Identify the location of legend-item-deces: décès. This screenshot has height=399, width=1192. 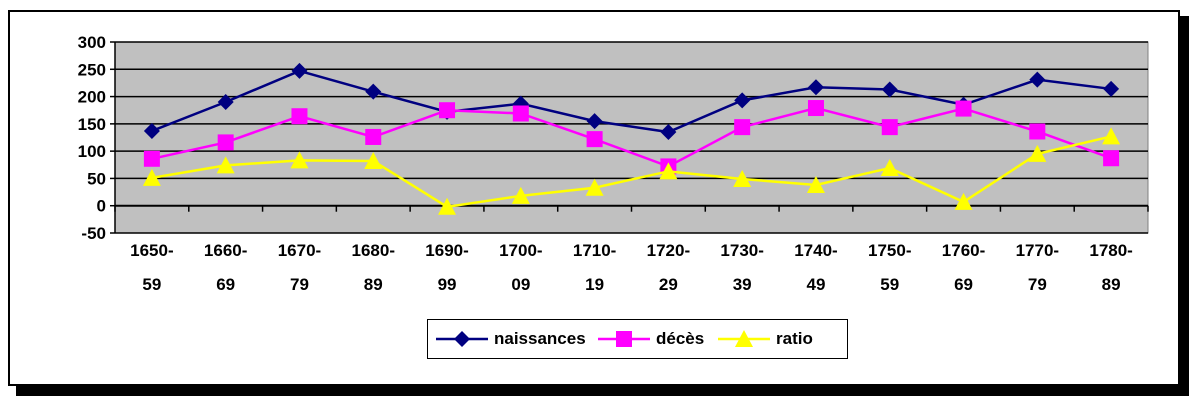
(651, 339).